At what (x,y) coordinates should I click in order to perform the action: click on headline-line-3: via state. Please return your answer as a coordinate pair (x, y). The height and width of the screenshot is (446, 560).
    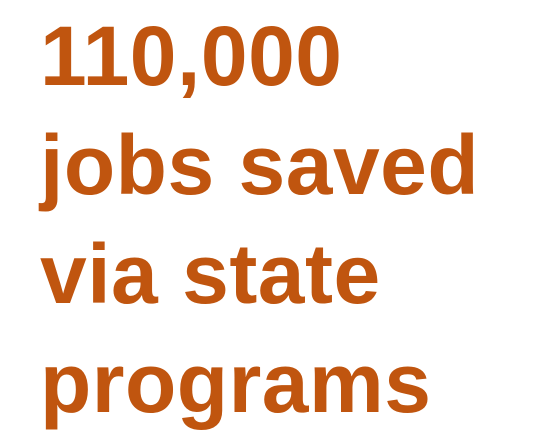
    Looking at the image, I should click on (210, 274).